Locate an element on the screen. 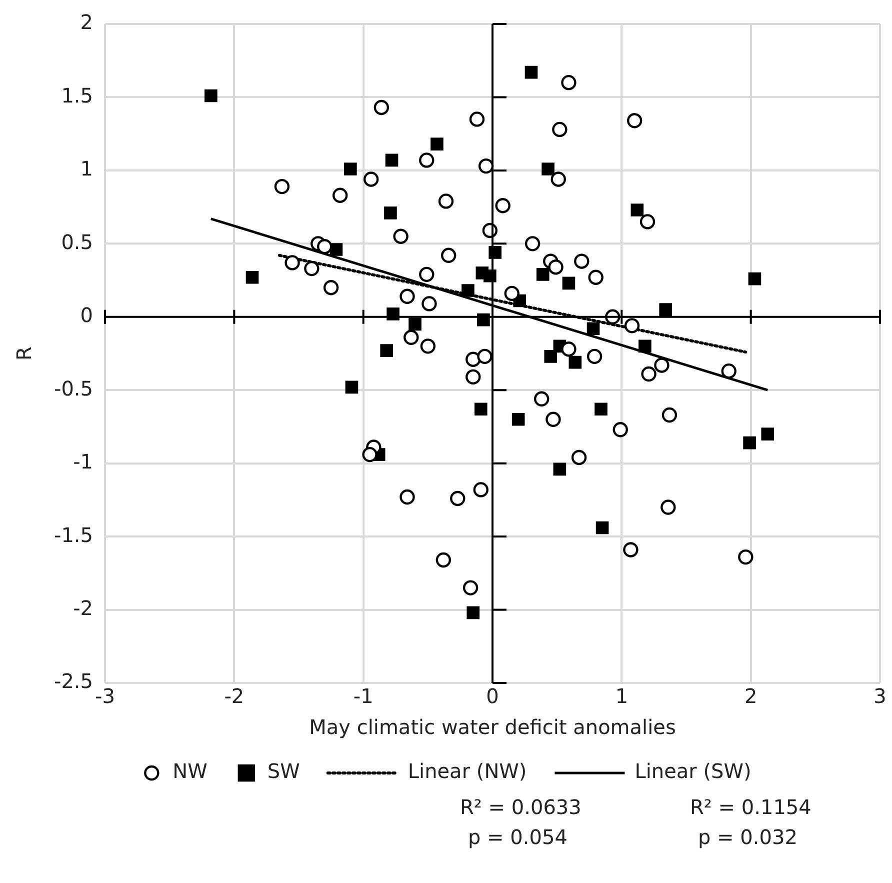  text: R² = 0.0633 is located at coordinates (521, 807).